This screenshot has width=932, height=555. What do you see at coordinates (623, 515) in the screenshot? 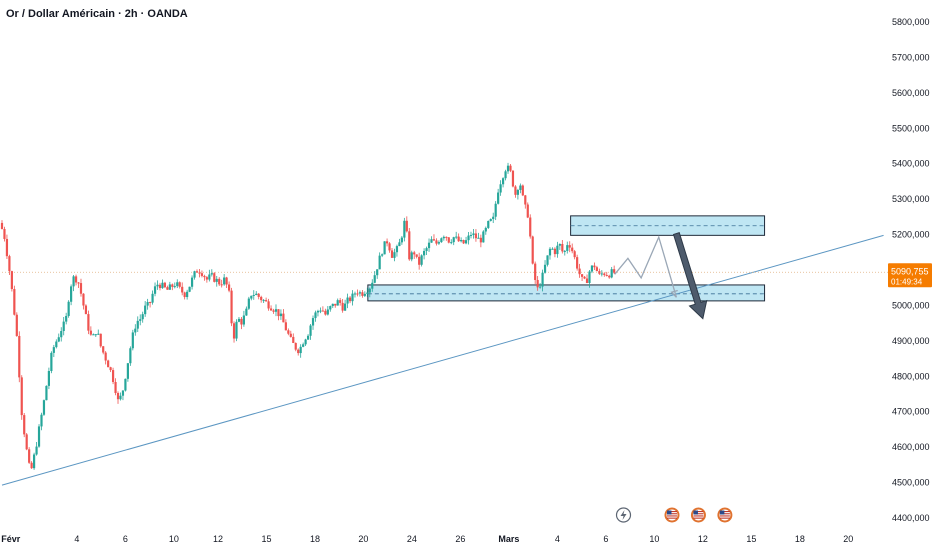
I see `lightning-glyph` at bounding box center [623, 515].